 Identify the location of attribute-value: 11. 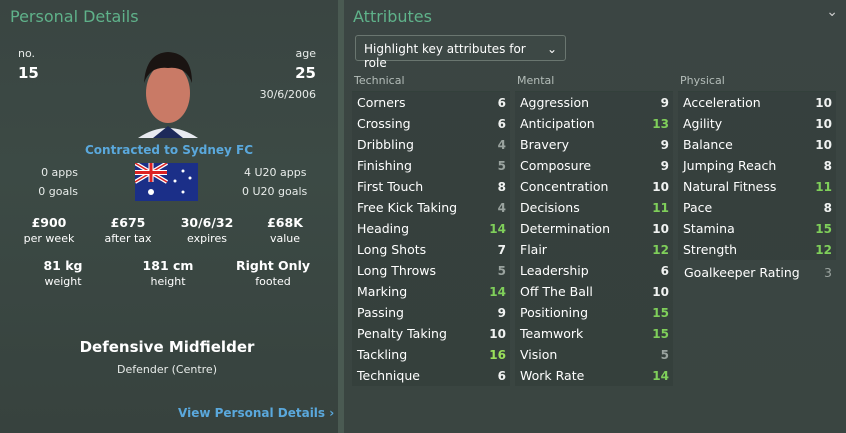
(823, 186).